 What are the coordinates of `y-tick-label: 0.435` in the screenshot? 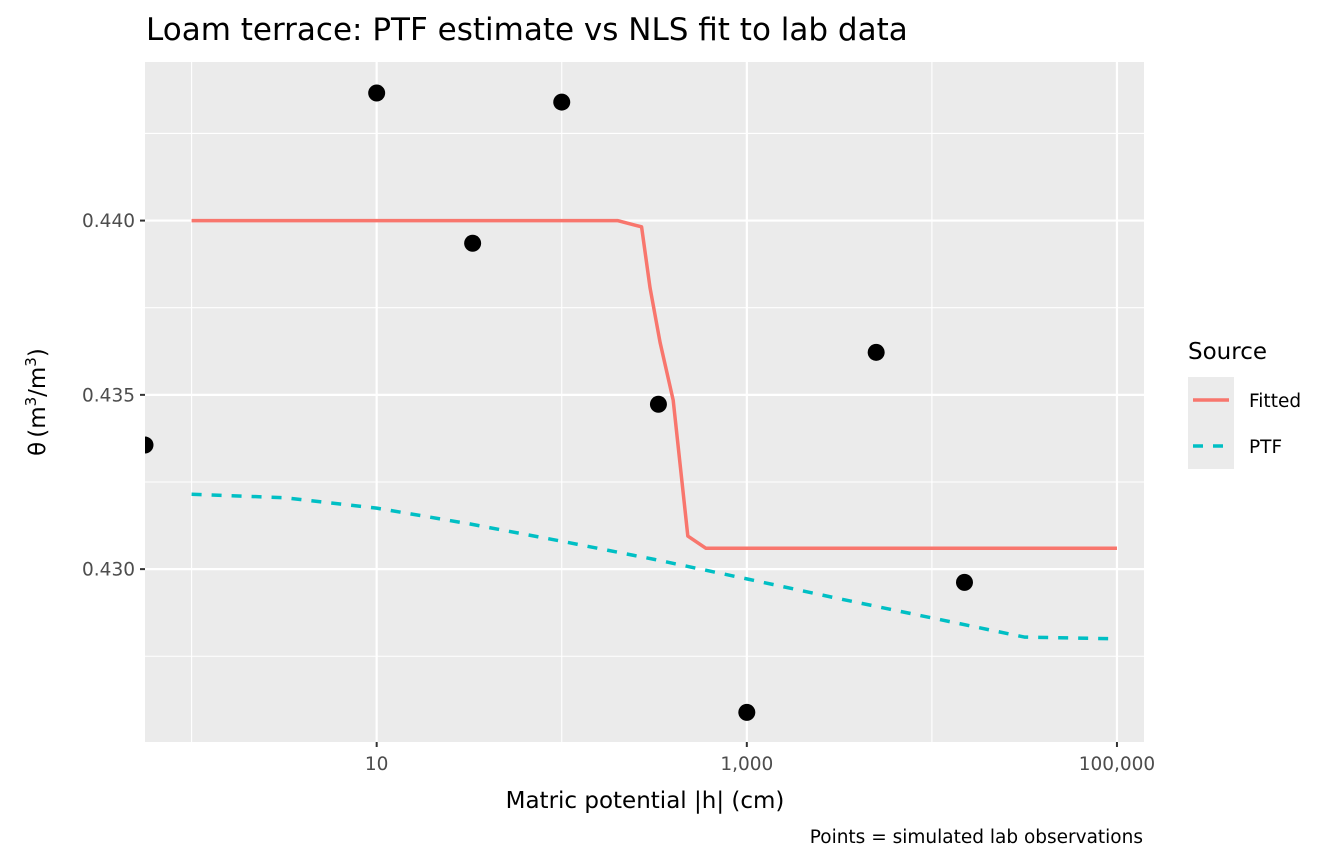 It's located at (108, 395).